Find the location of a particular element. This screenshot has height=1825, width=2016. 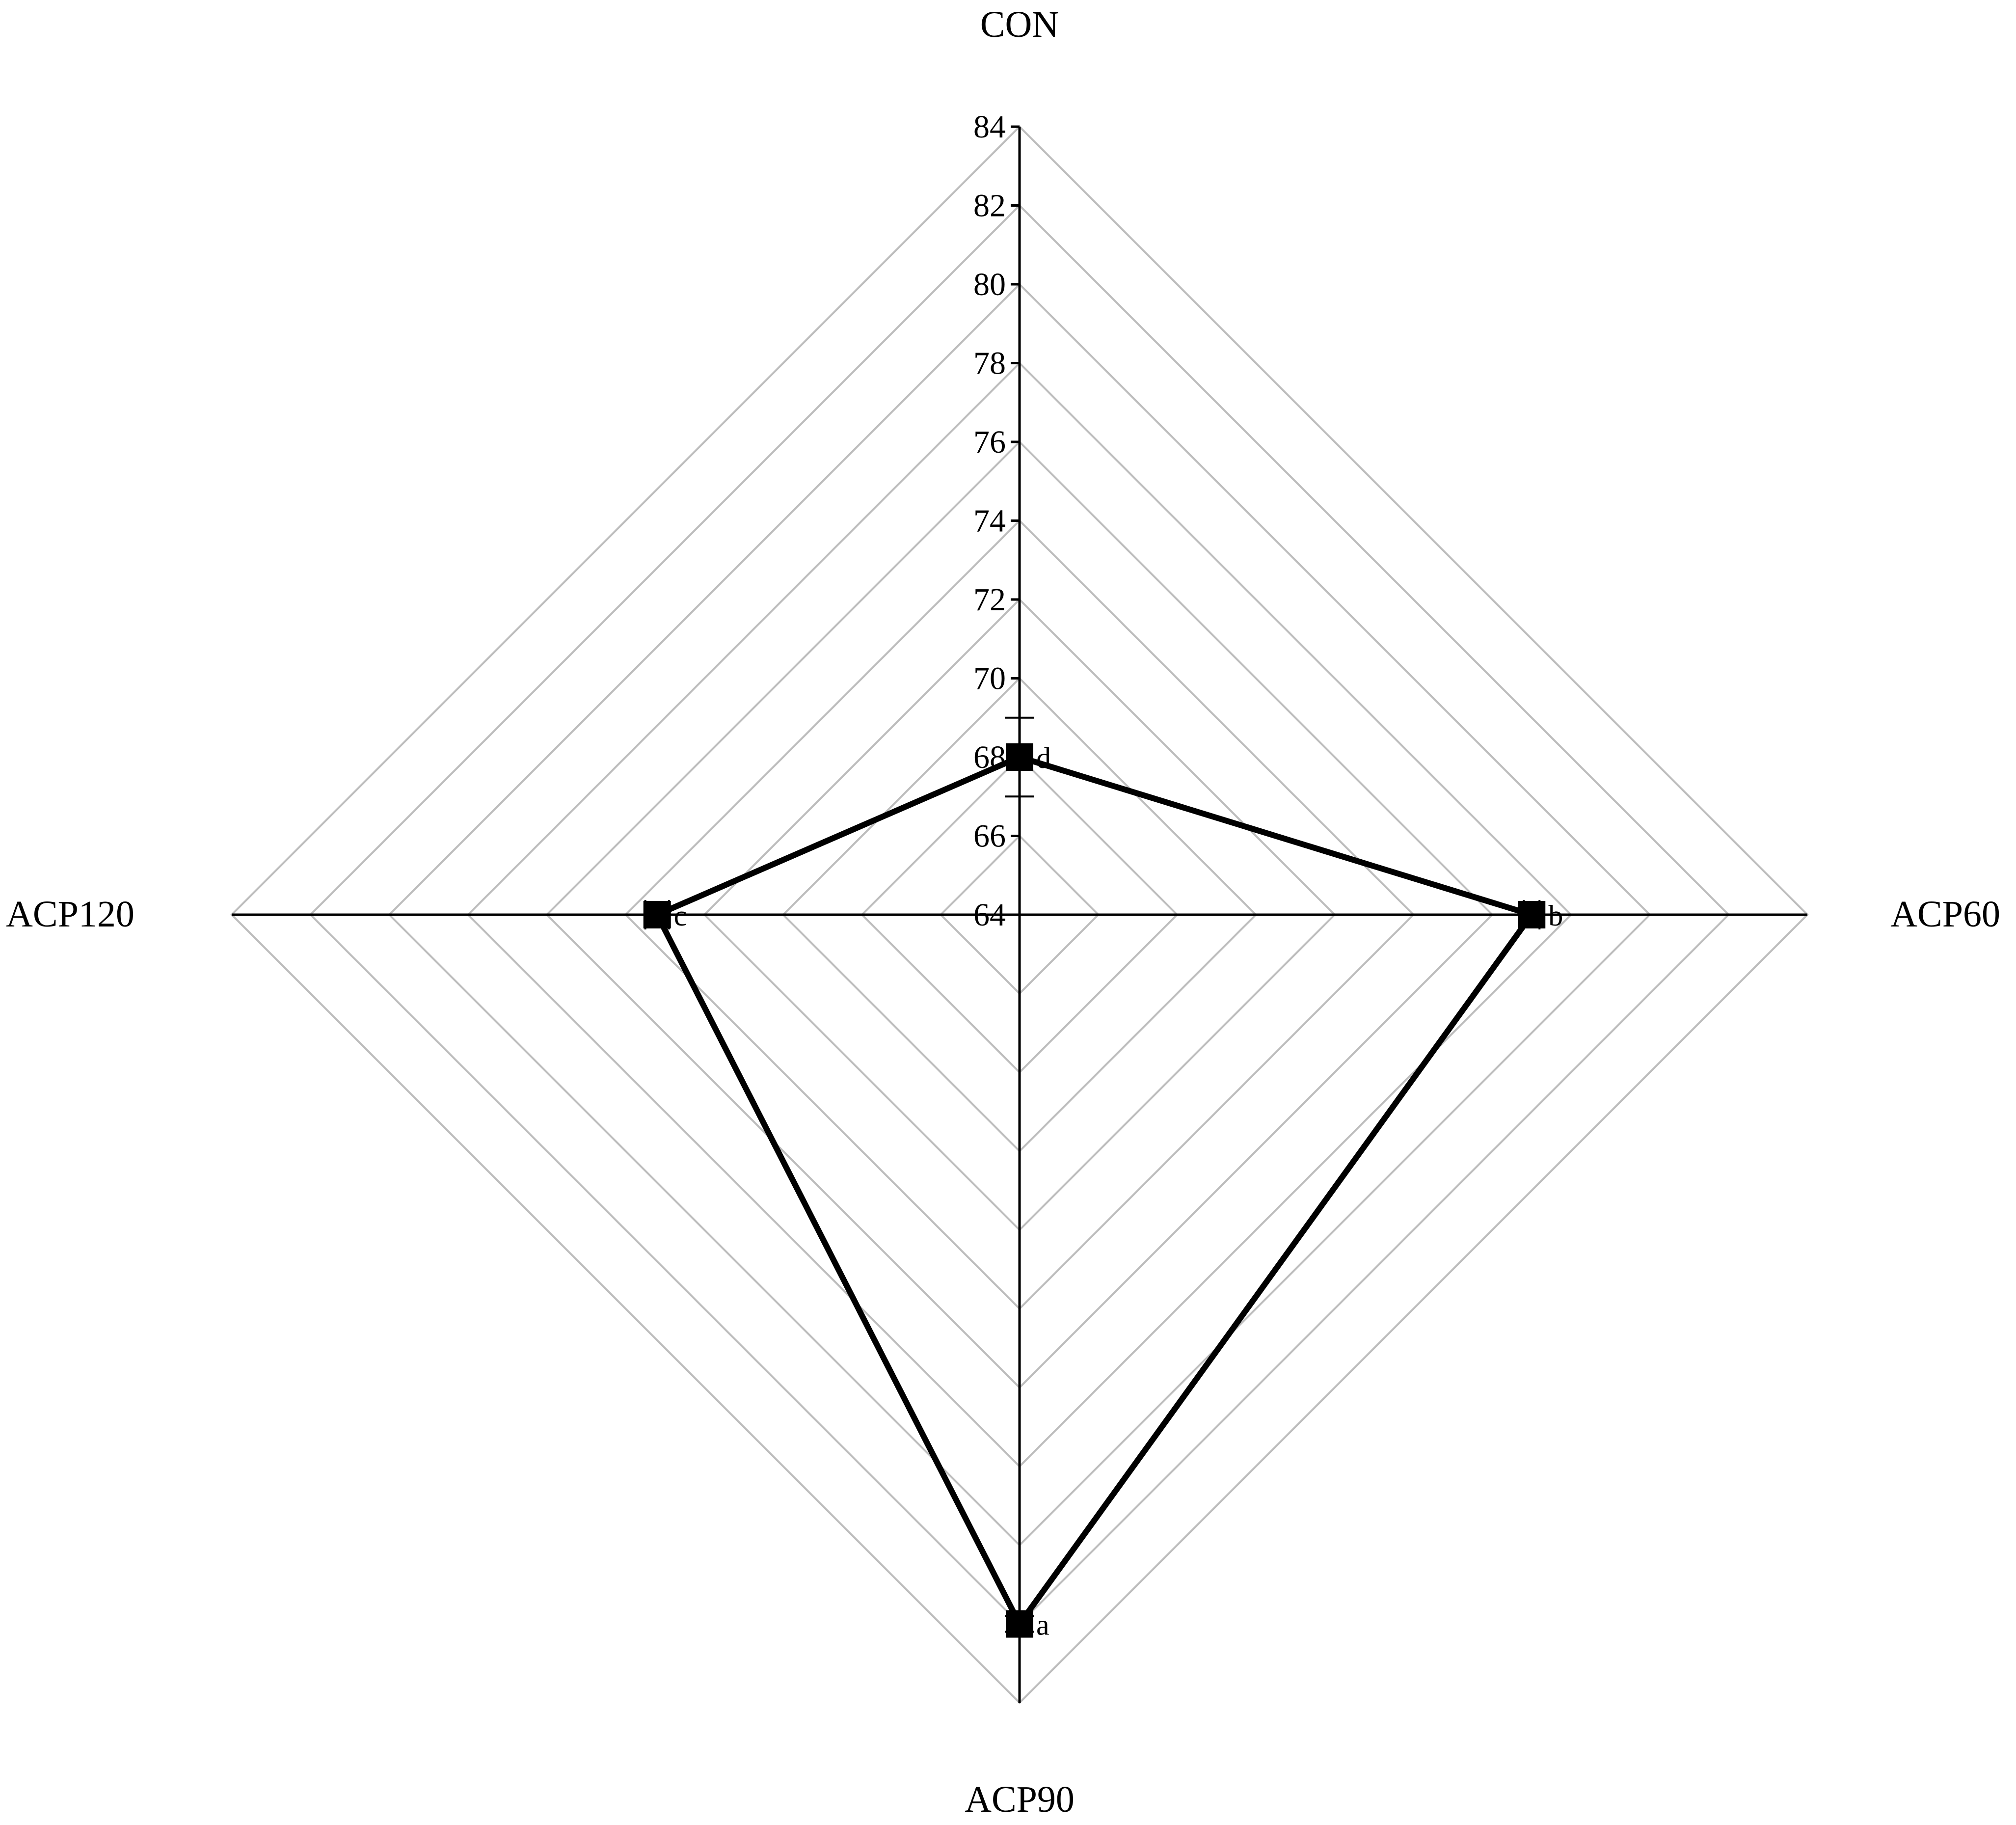

data-point-acp60 is located at coordinates (1532, 915).